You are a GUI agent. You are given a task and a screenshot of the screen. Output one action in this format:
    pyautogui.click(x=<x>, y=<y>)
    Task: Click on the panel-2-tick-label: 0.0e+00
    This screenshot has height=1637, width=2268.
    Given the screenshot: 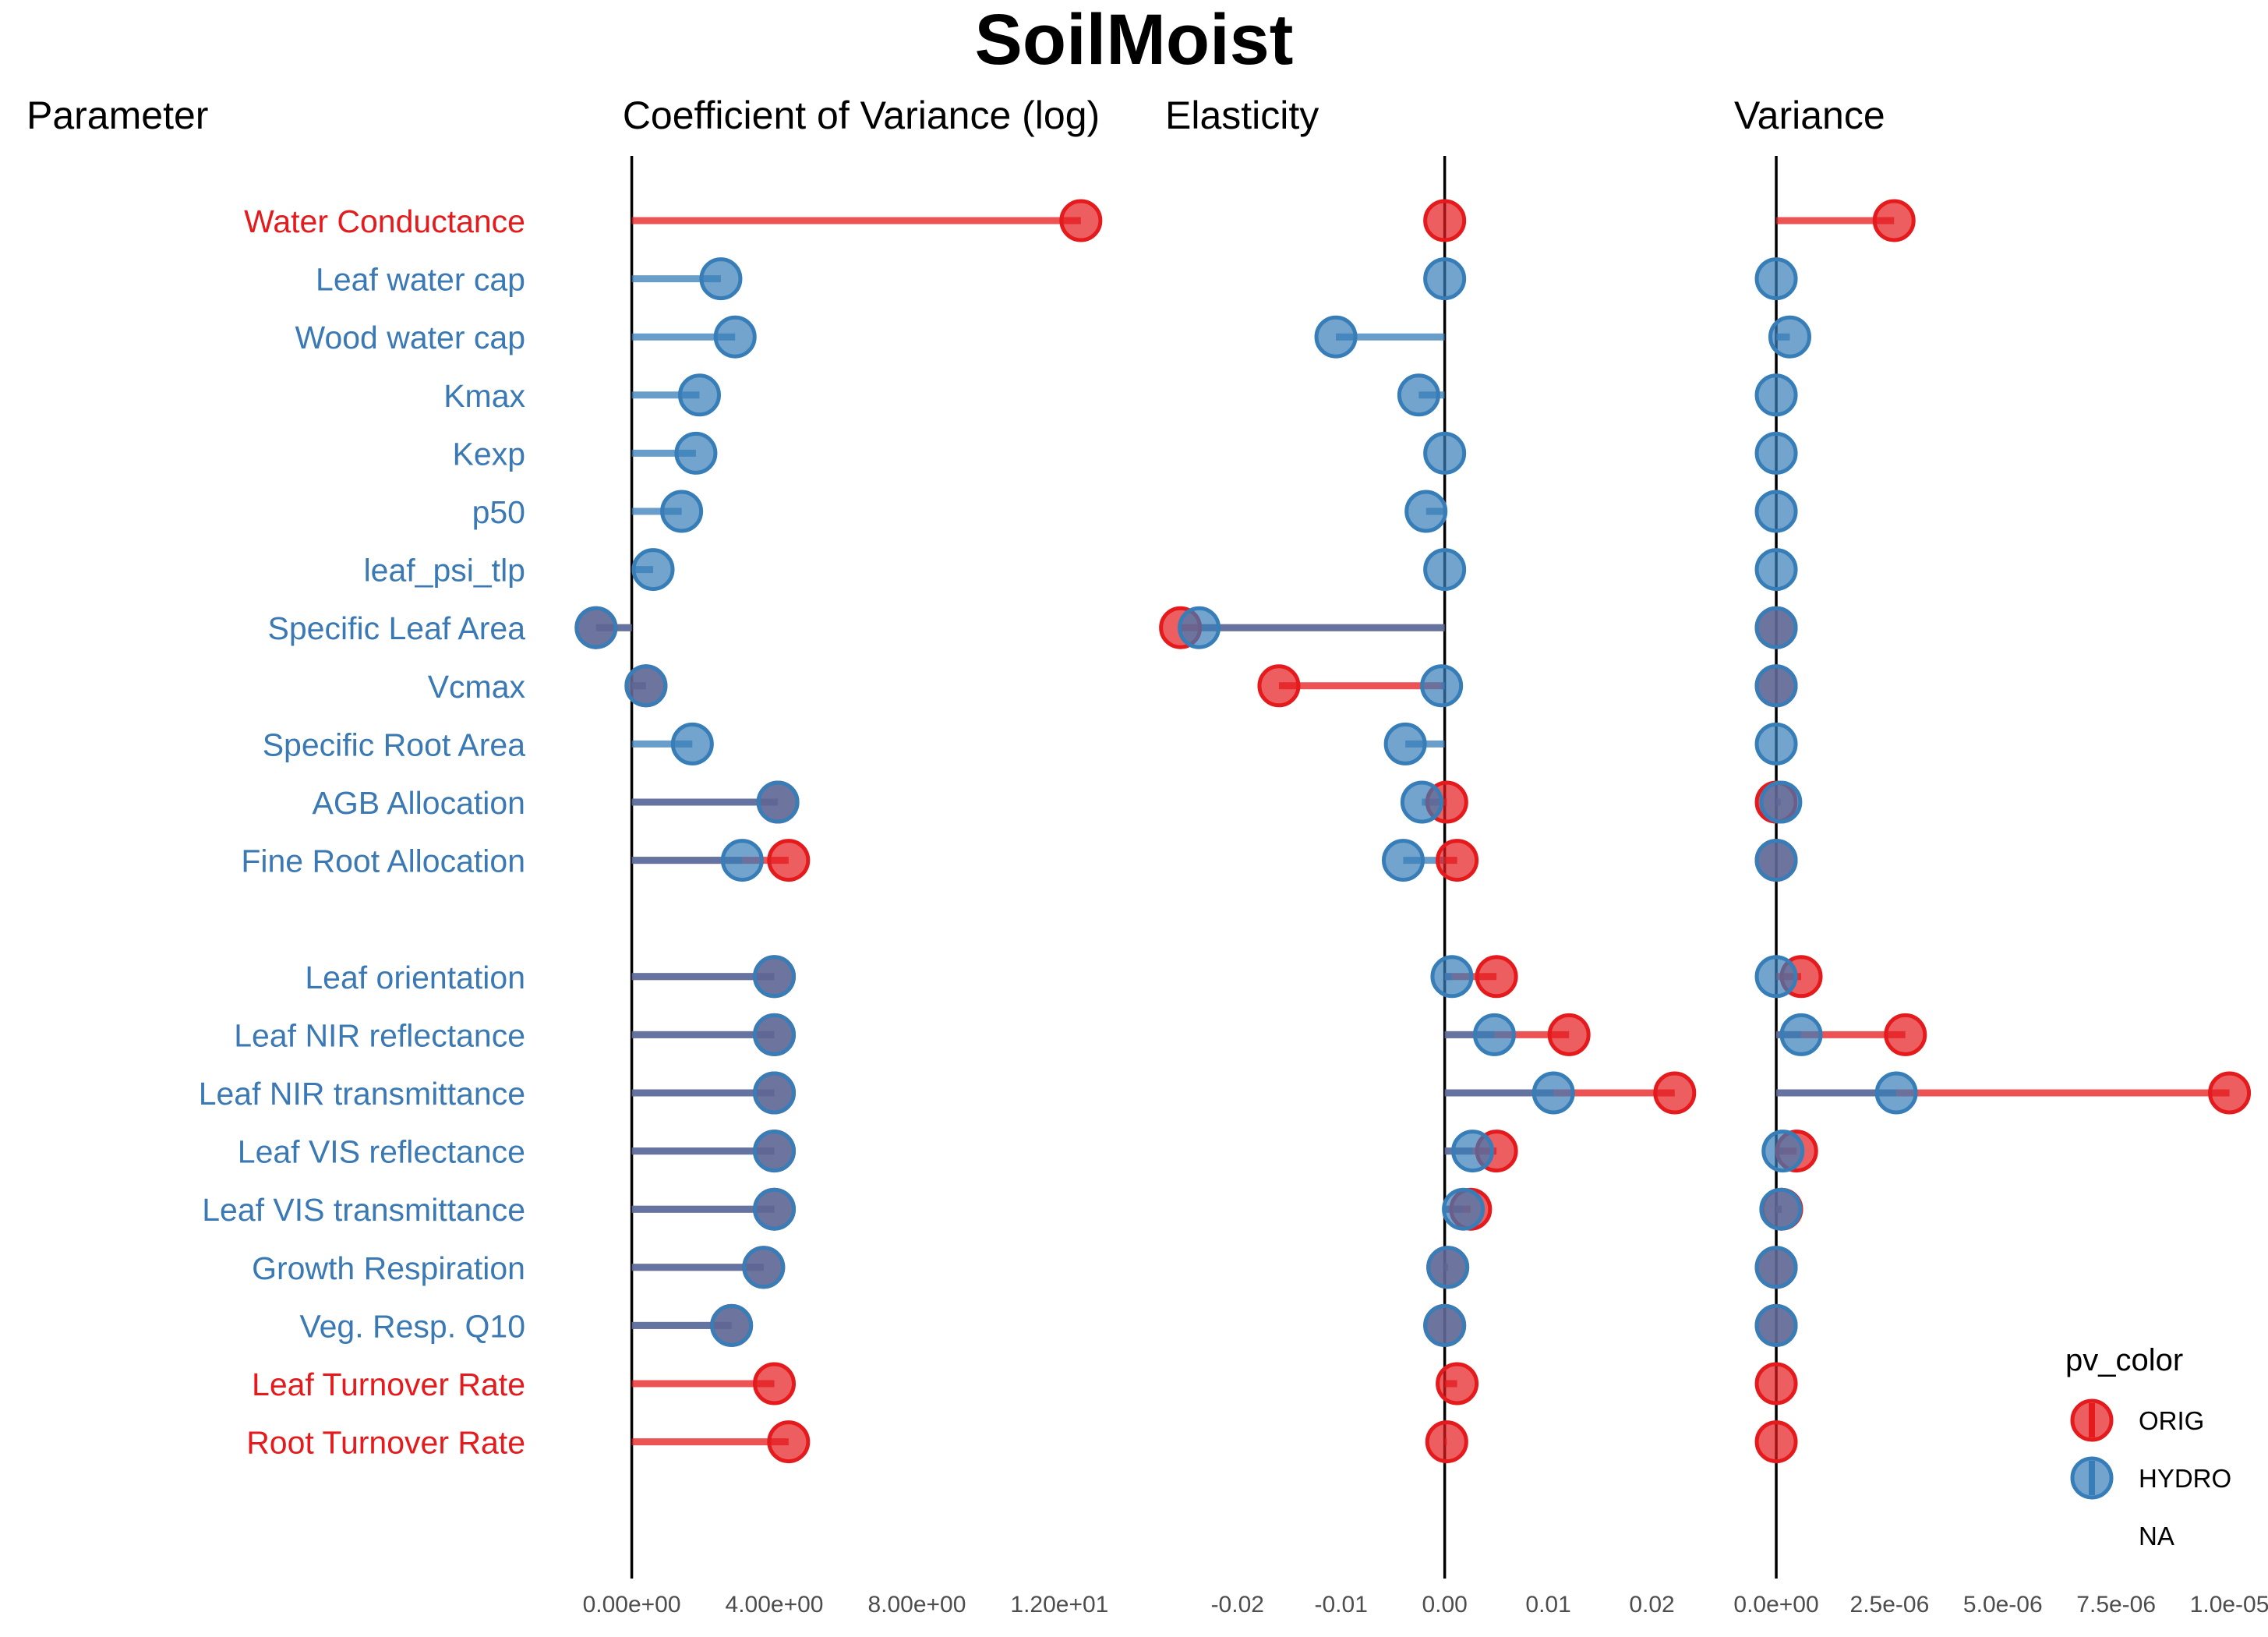 What is the action you would take?
    pyautogui.click(x=1775, y=1605)
    